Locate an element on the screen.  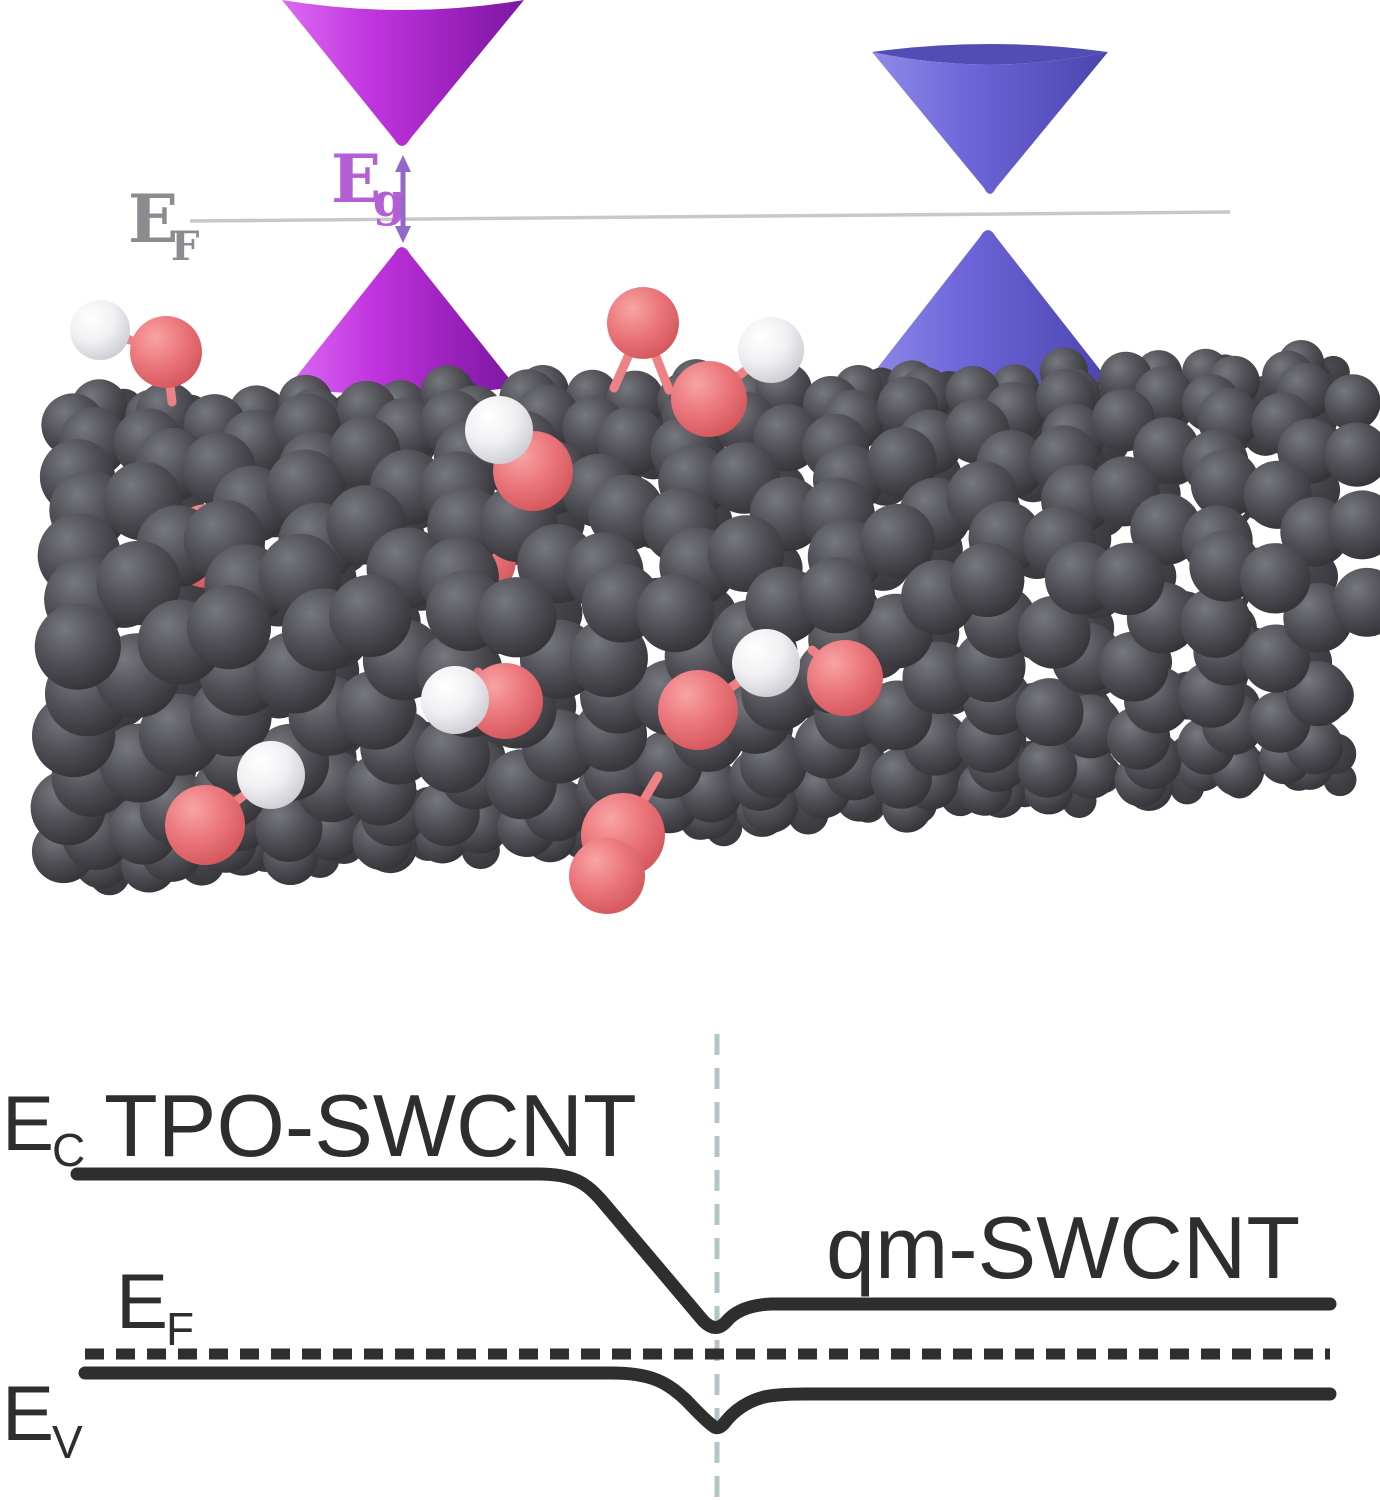
conduction-band-label: E is located at coordinates (28, 1123).